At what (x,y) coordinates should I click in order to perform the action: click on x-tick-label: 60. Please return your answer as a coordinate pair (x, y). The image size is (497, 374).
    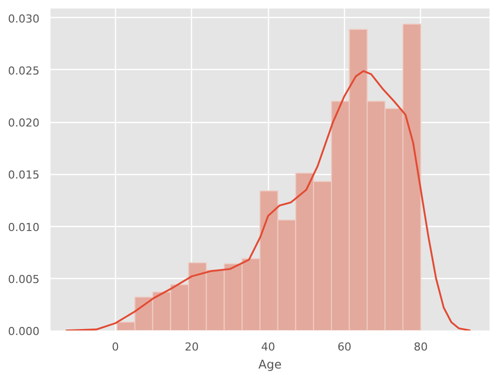
    Looking at the image, I should click on (344, 347).